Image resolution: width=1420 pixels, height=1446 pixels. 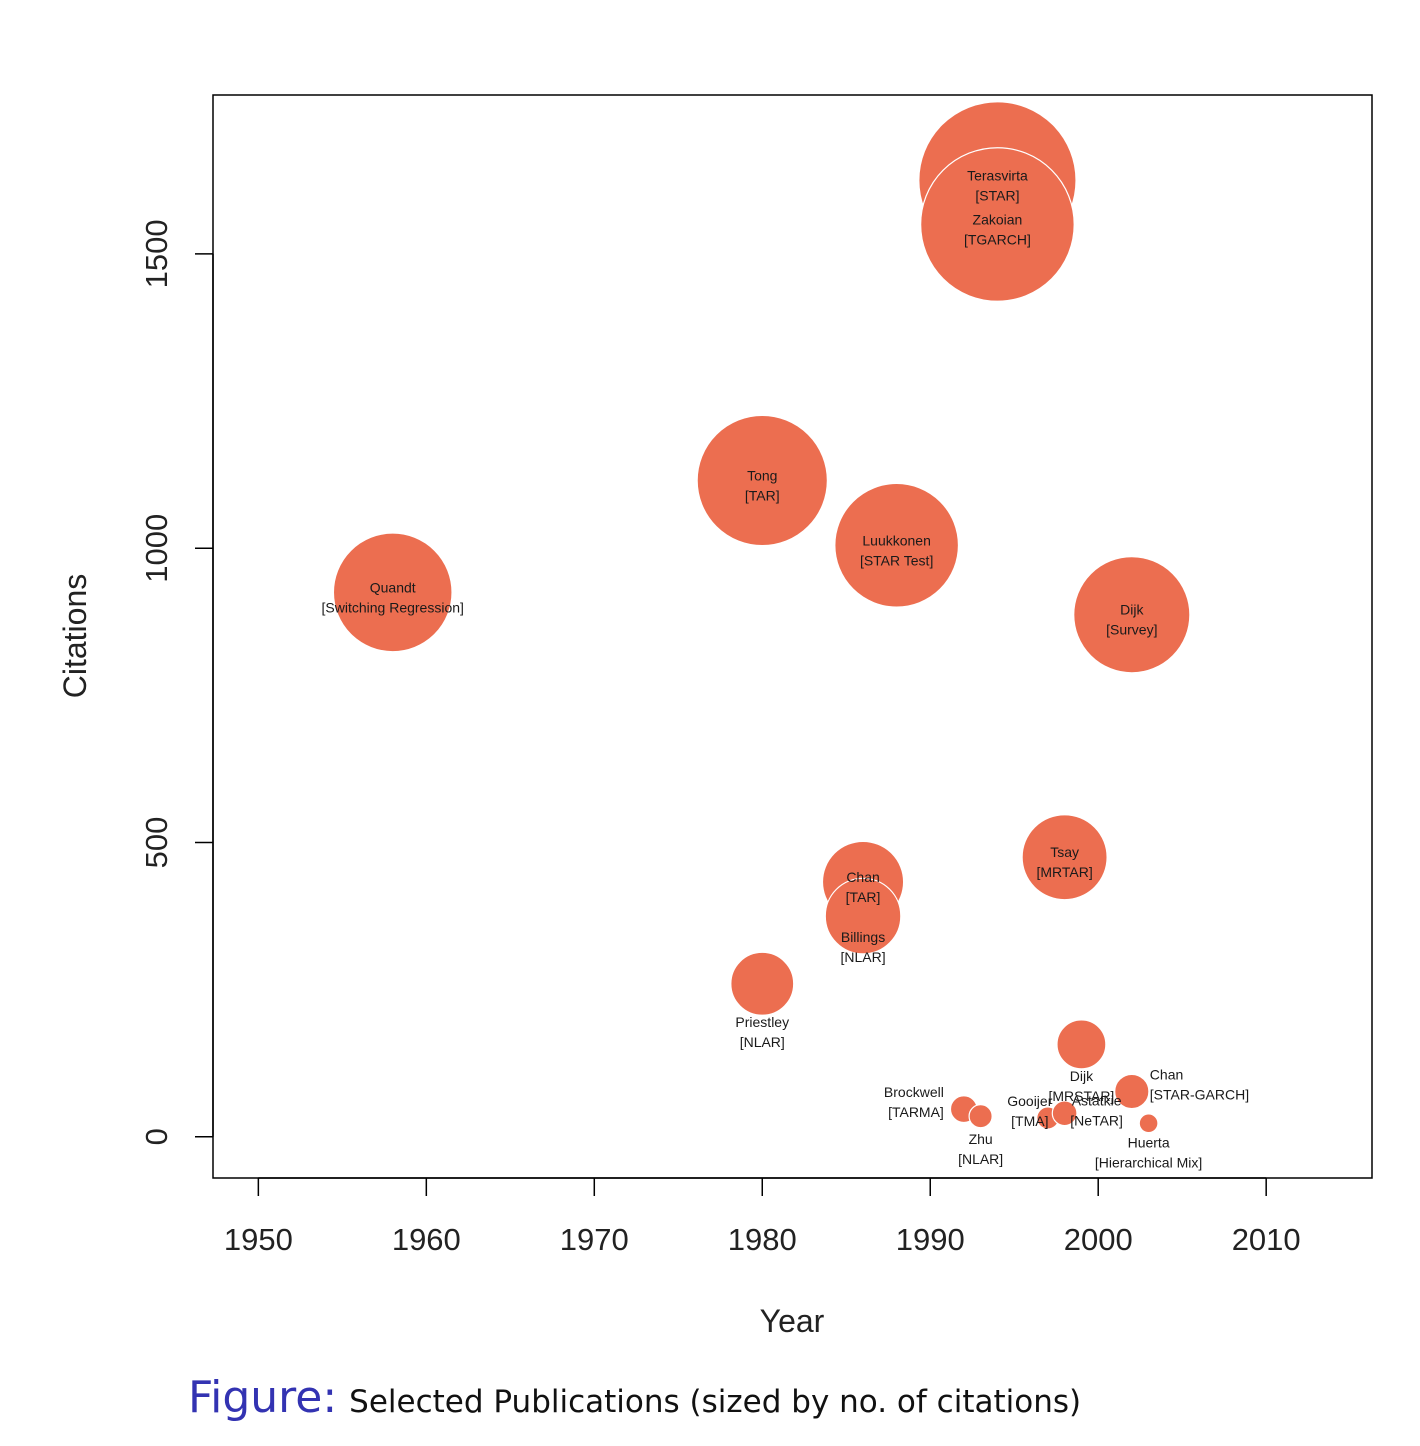 I want to click on x-tick-label: 1970, so click(x=594, y=1239).